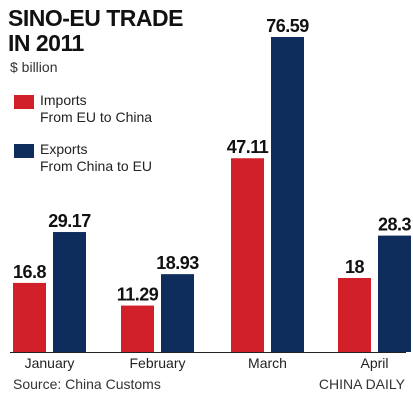 The image size is (413, 400). What do you see at coordinates (64, 149) in the screenshot?
I see `legend-label-exports: Exports` at bounding box center [64, 149].